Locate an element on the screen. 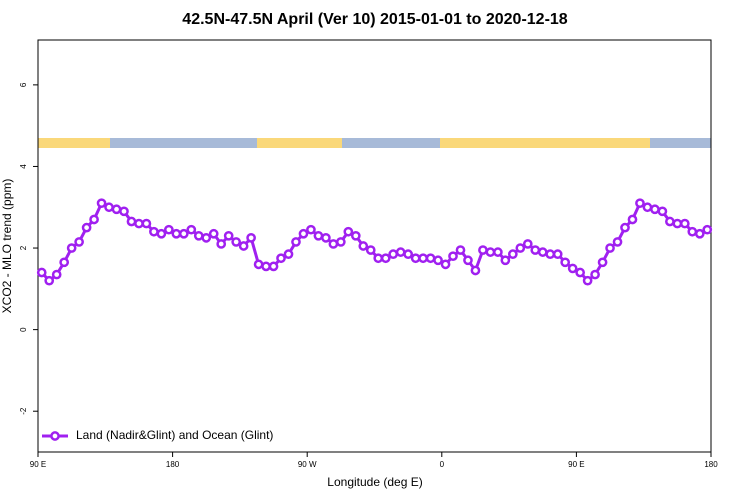  x-tick-label: 0 is located at coordinates (442, 464).